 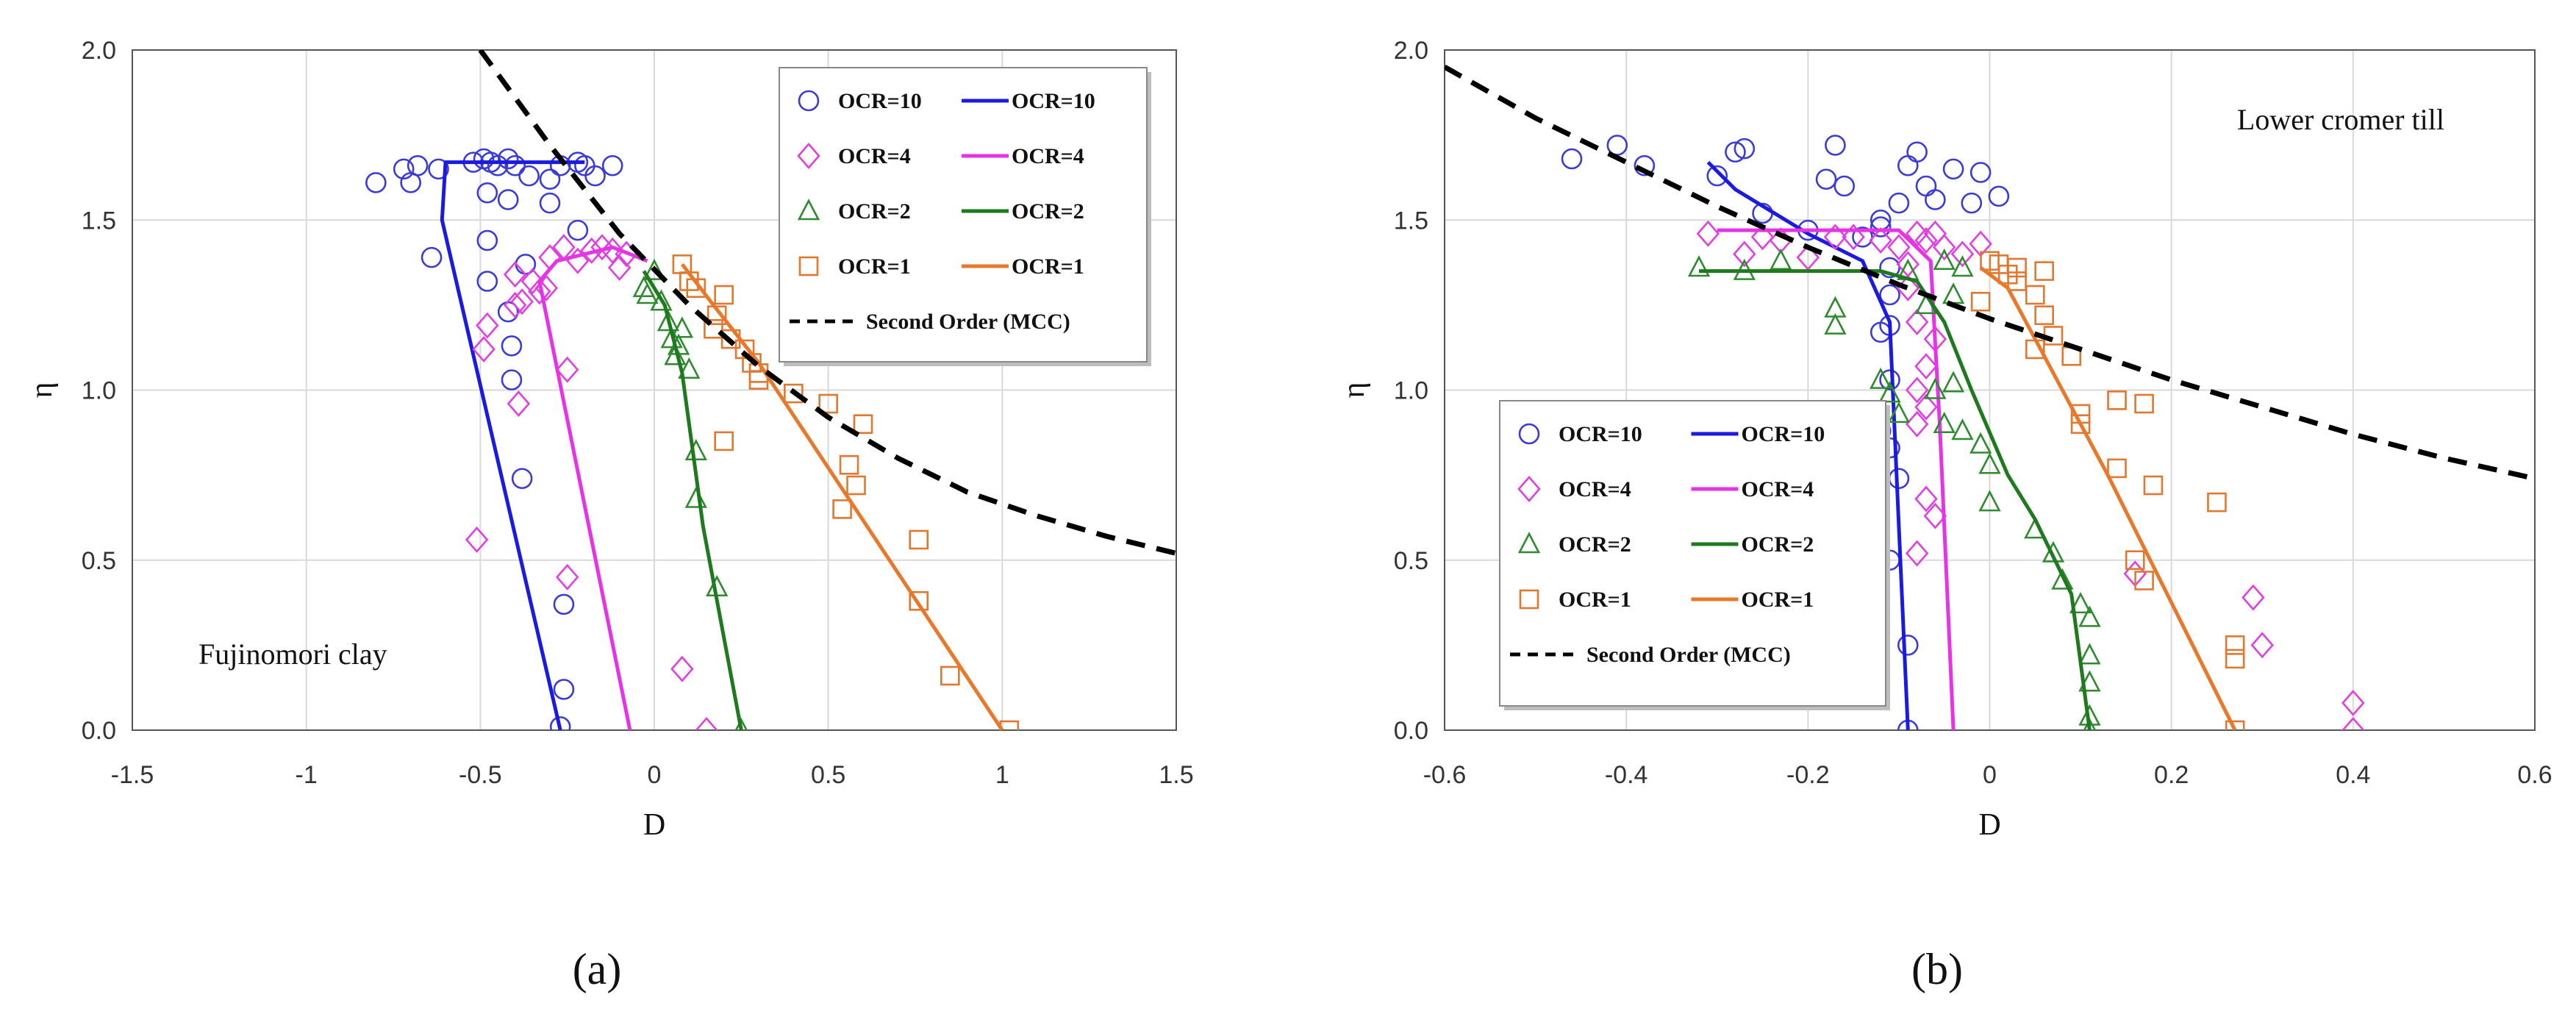 I want to click on x-tick-label: -0.6, so click(x=1445, y=775).